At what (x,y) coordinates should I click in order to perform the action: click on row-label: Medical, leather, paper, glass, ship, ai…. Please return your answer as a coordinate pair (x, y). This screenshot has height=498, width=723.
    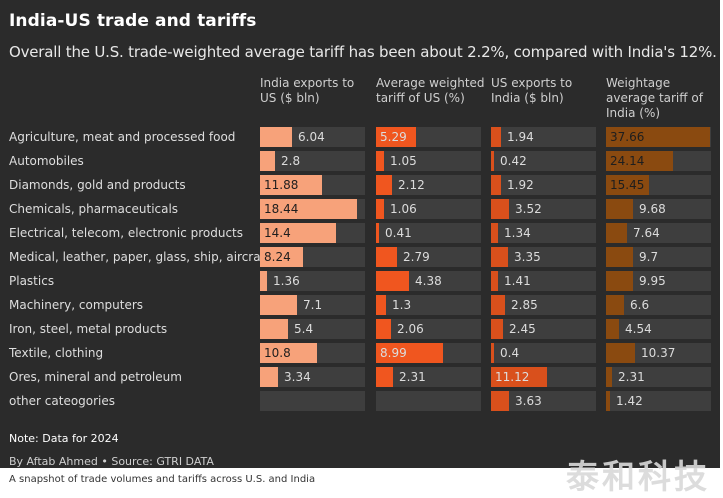
    Looking at the image, I should click on (139, 257).